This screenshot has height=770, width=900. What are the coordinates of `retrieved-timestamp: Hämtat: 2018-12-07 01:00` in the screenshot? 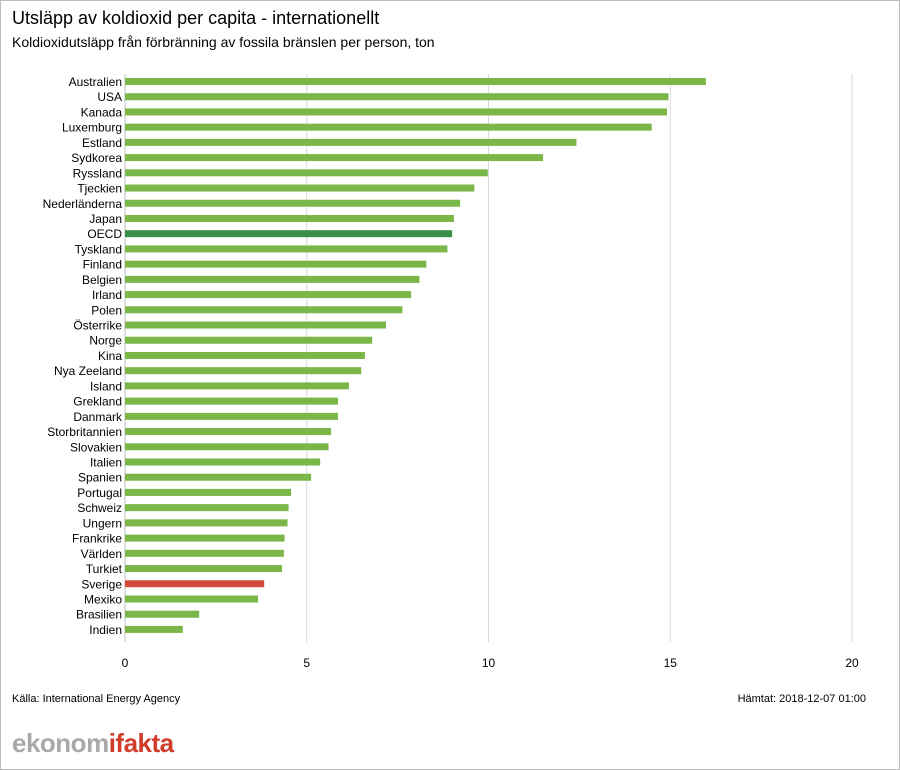 It's located at (801, 699).